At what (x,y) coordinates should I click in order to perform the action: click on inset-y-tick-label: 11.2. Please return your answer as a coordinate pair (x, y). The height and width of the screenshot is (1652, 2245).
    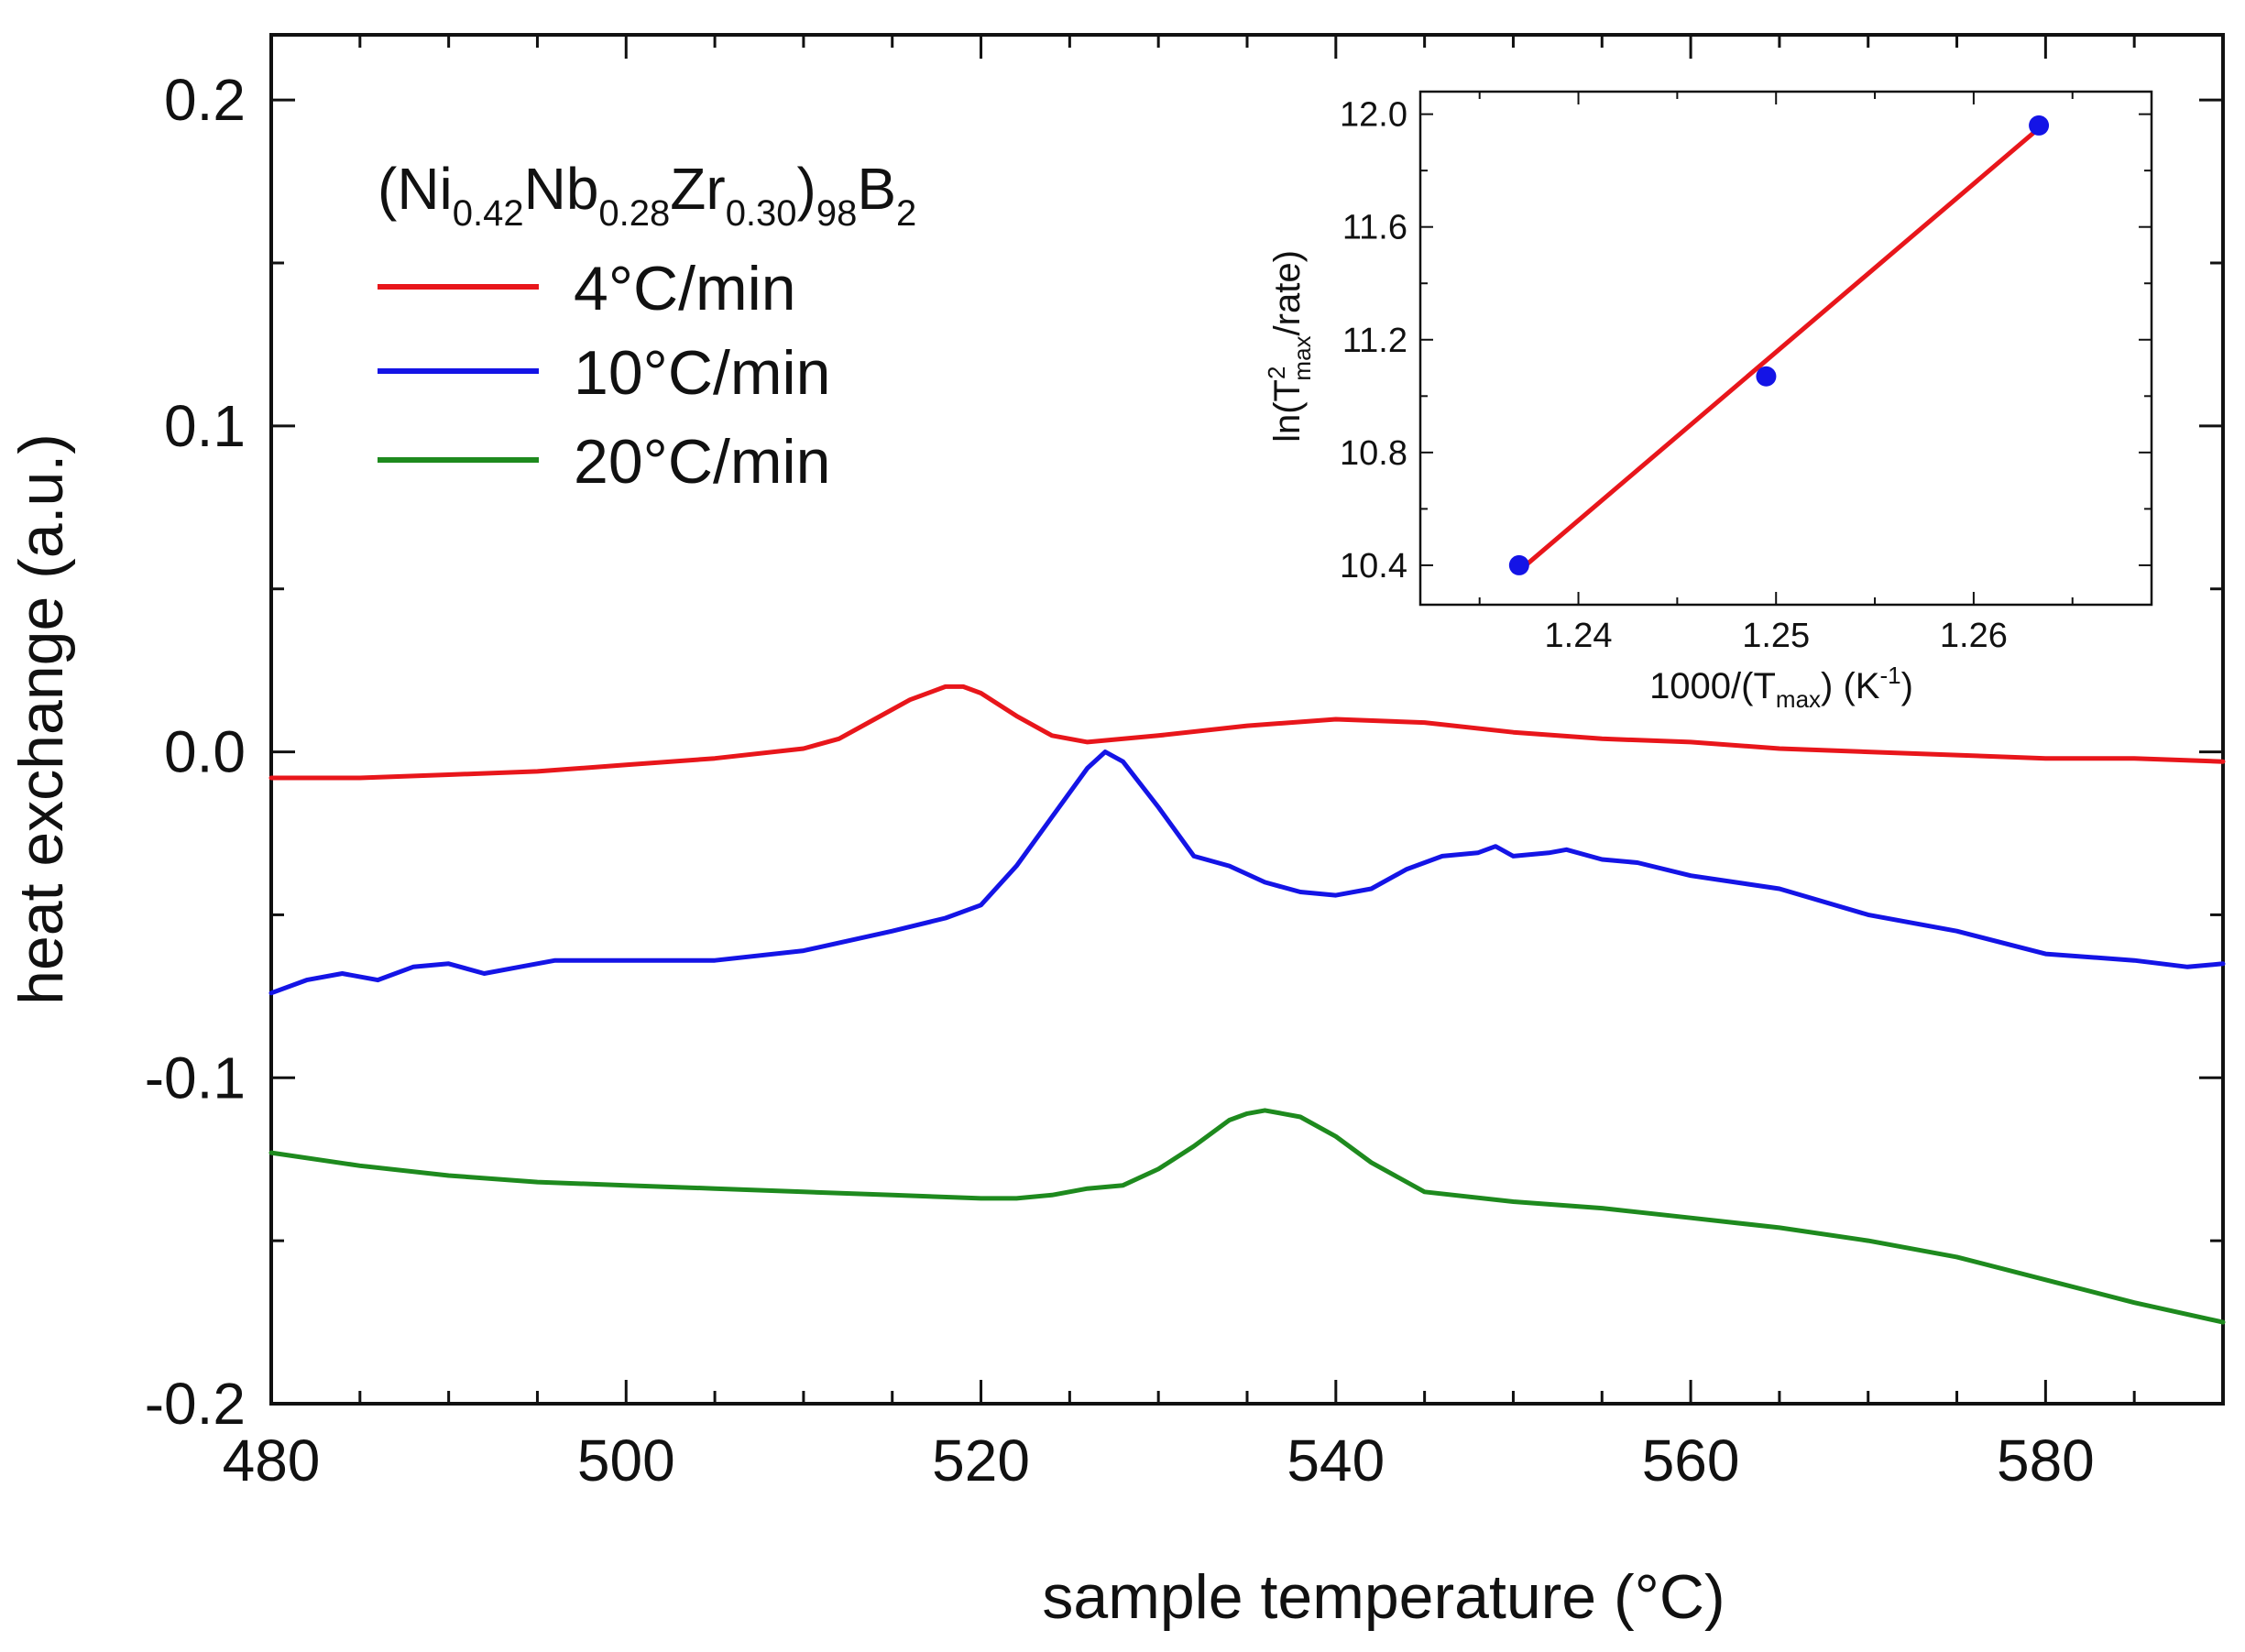
    Looking at the image, I should click on (1374, 341).